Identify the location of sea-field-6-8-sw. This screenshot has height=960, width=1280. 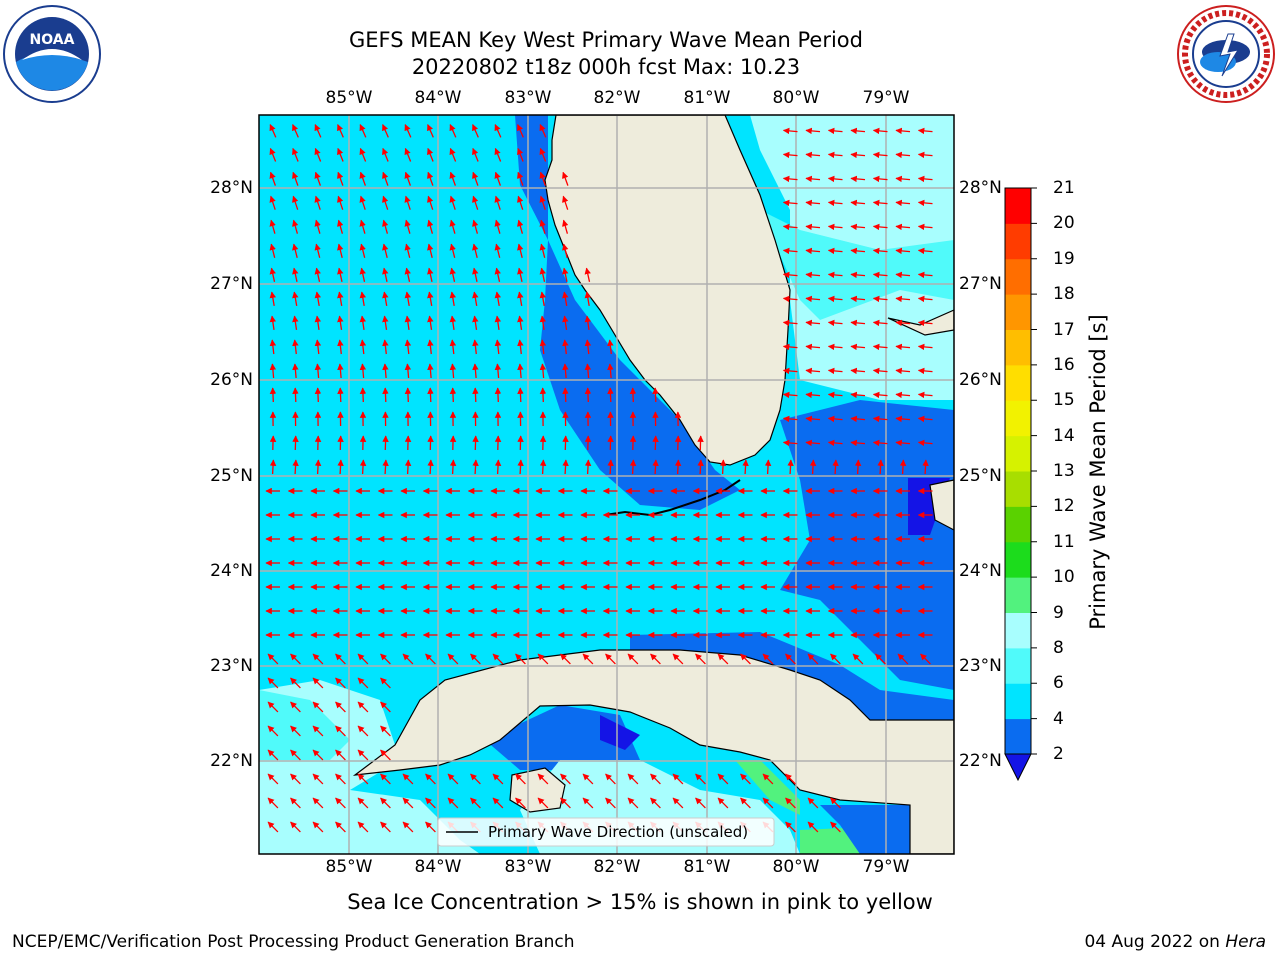
(304, 725).